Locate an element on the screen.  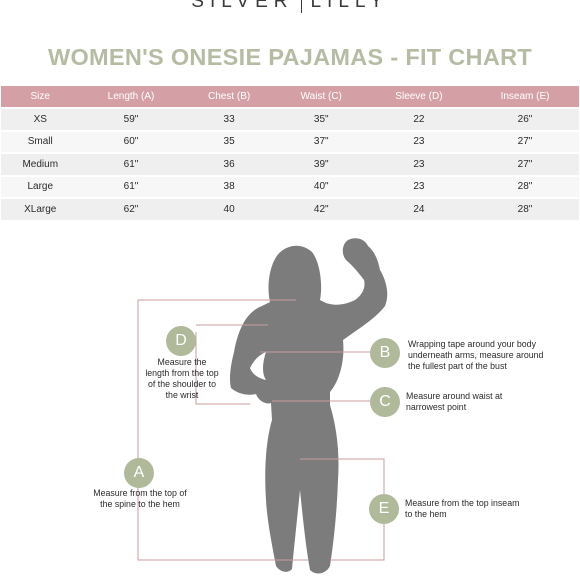
note-d-line: length from the top is located at coordinates (182, 373).